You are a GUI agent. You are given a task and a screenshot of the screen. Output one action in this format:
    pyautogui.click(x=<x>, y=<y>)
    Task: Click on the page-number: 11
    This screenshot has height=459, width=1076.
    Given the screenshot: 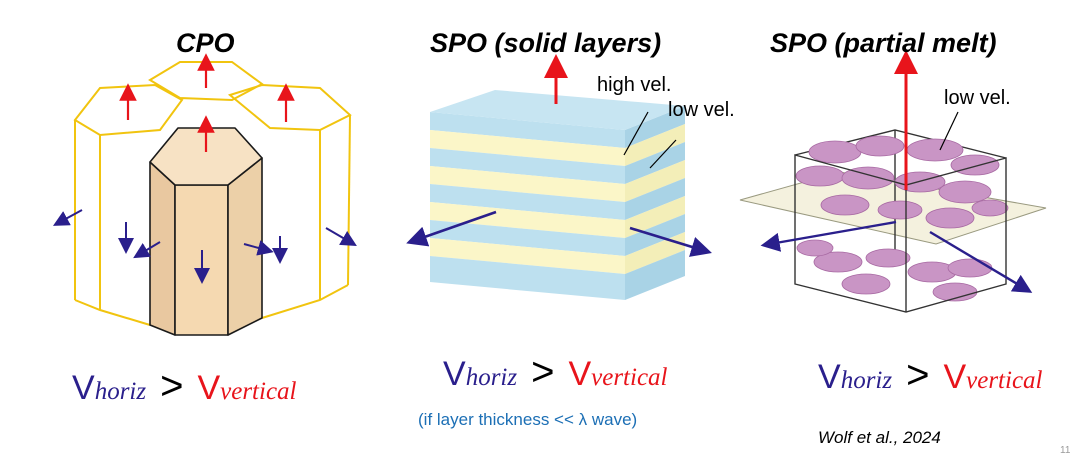 What is the action you would take?
    pyautogui.click(x=1065, y=450)
    